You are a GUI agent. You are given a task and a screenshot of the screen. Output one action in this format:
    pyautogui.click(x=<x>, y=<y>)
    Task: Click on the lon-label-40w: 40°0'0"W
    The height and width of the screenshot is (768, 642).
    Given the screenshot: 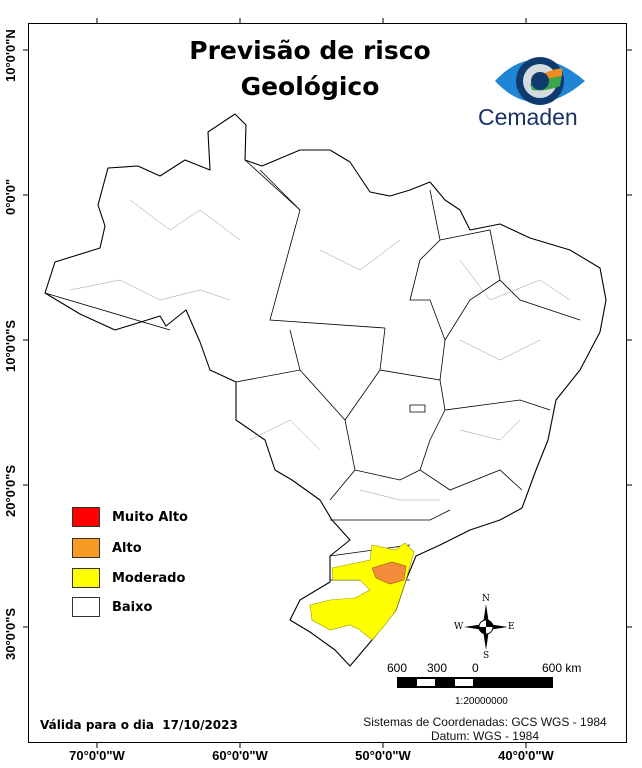 What is the action you would take?
    pyautogui.click(x=526, y=755)
    